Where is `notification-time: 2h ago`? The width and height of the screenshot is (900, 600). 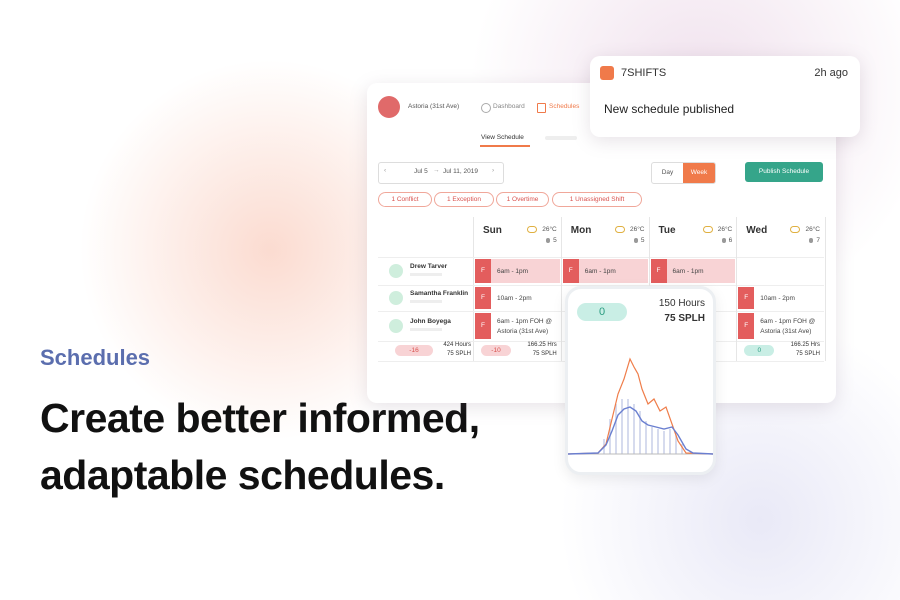
notification-time: 2h ago is located at coordinates (831, 73).